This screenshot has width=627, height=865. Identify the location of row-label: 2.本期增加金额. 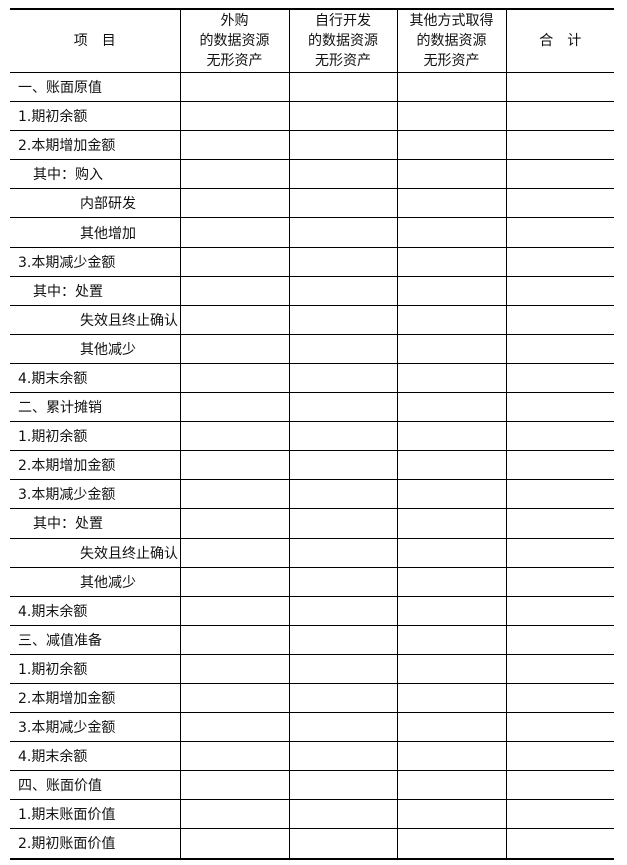
(95, 145).